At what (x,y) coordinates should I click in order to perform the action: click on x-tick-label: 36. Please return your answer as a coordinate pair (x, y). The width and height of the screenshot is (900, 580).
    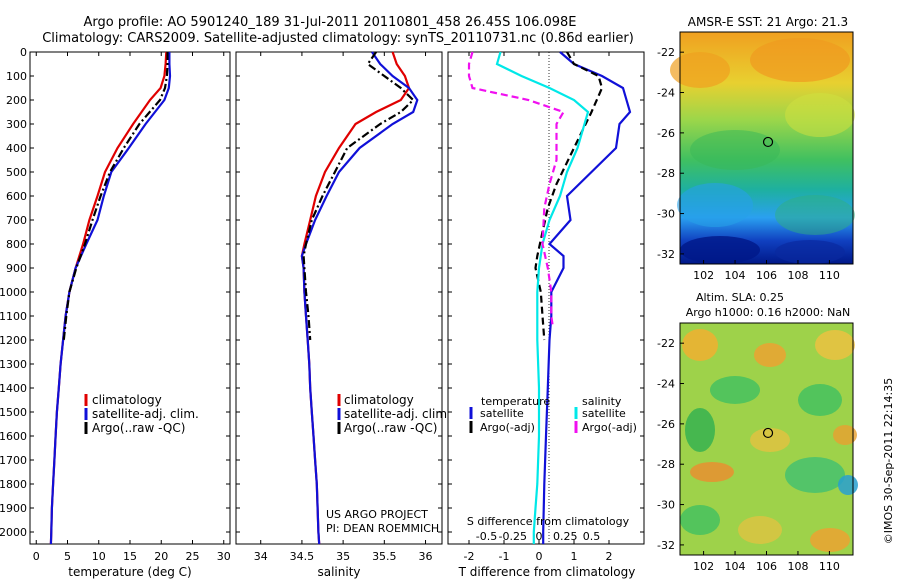
    Looking at the image, I should click on (426, 556).